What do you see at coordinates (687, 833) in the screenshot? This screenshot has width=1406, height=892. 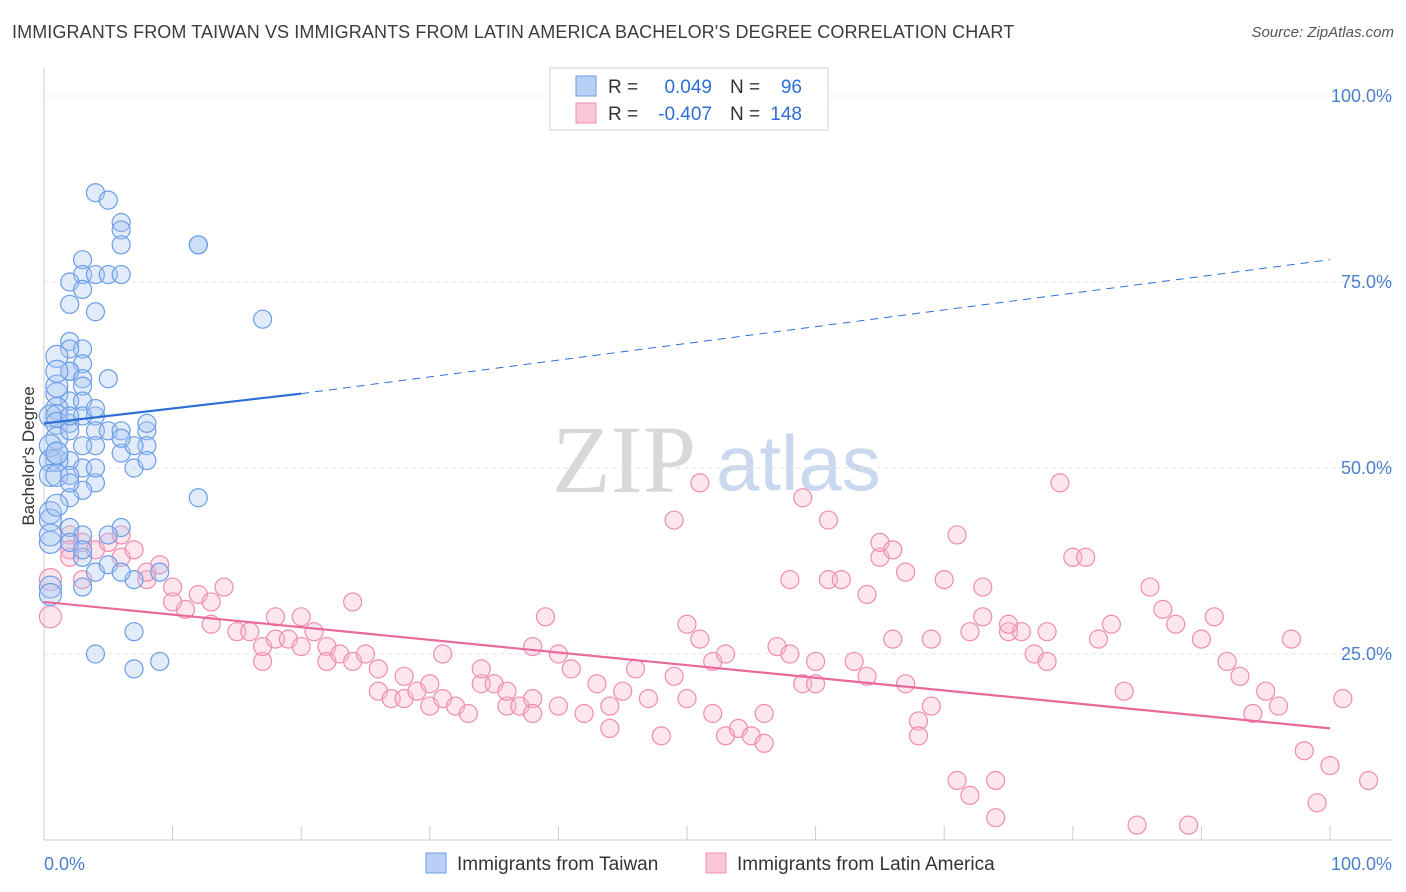 I see `x-axis-ticks` at bounding box center [687, 833].